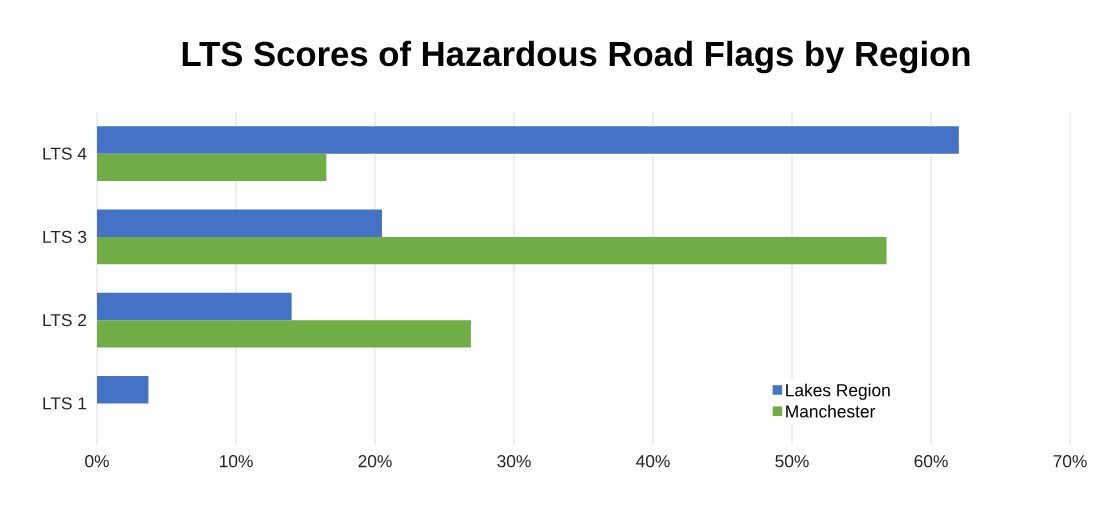 This screenshot has height=508, width=1112. Describe the element at coordinates (653, 461) in the screenshot. I see `x-tick-label: 40%` at that location.